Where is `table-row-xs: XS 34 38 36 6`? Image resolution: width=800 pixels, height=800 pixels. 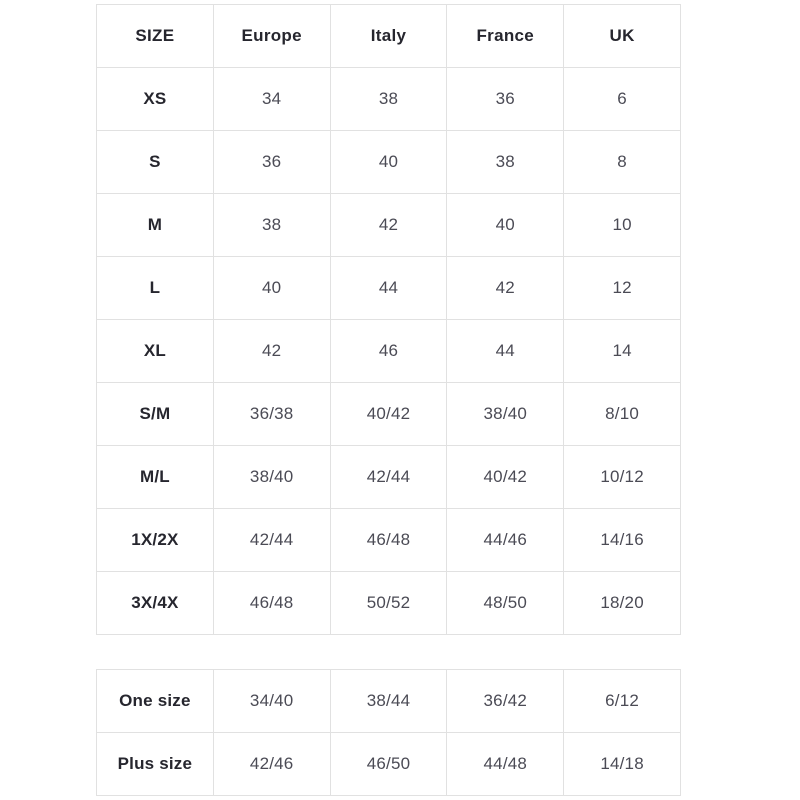 table-row-xs: XS 34 38 36 6 is located at coordinates (388, 99).